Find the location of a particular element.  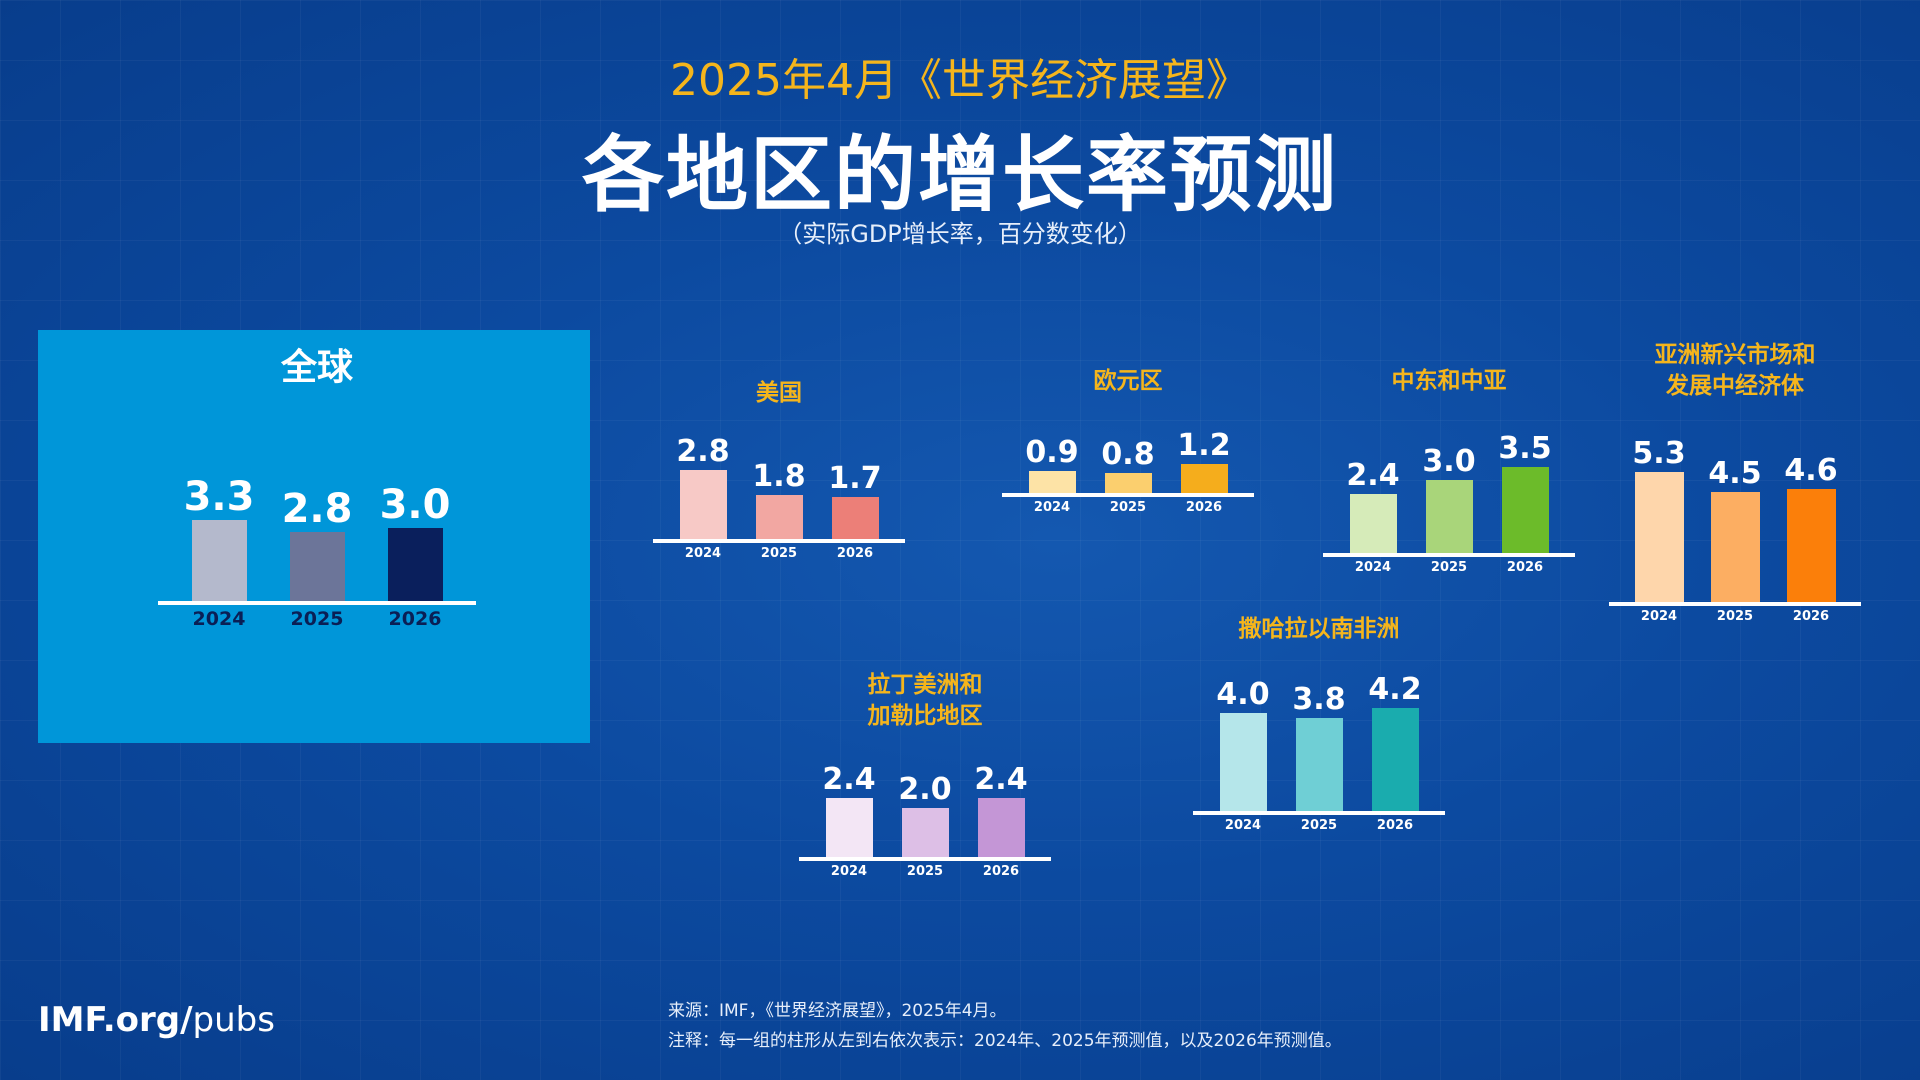

imf-logo-link: IMF.org/pubs is located at coordinates (156, 1020).